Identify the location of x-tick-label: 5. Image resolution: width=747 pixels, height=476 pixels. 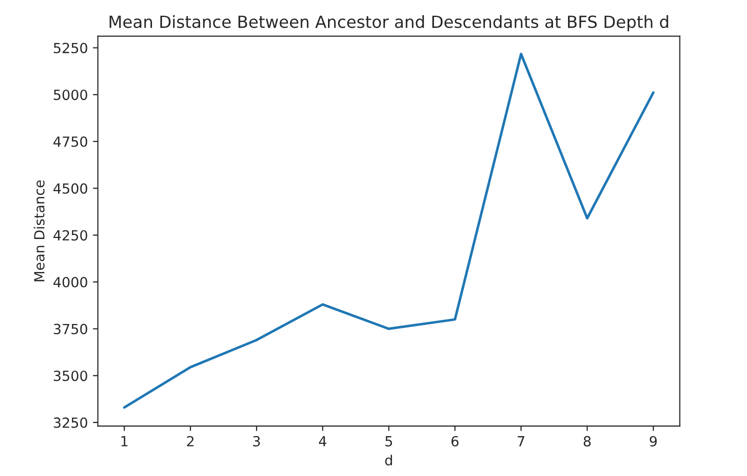
(388, 441).